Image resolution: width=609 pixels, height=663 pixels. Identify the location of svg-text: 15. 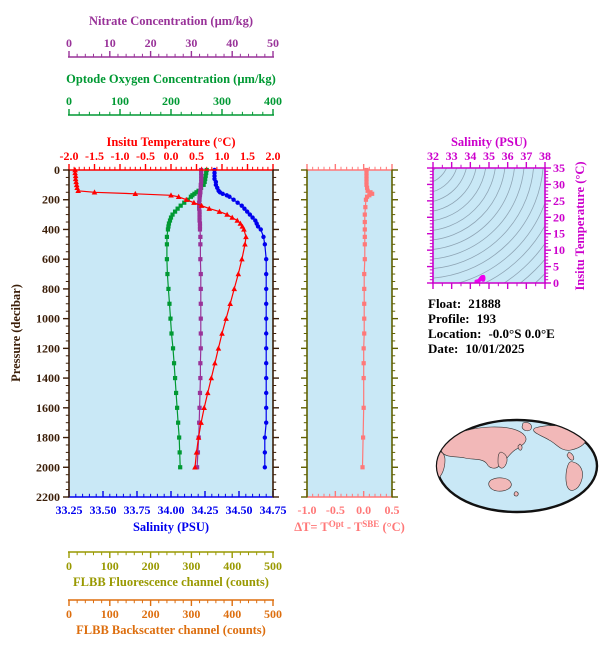
(559, 234).